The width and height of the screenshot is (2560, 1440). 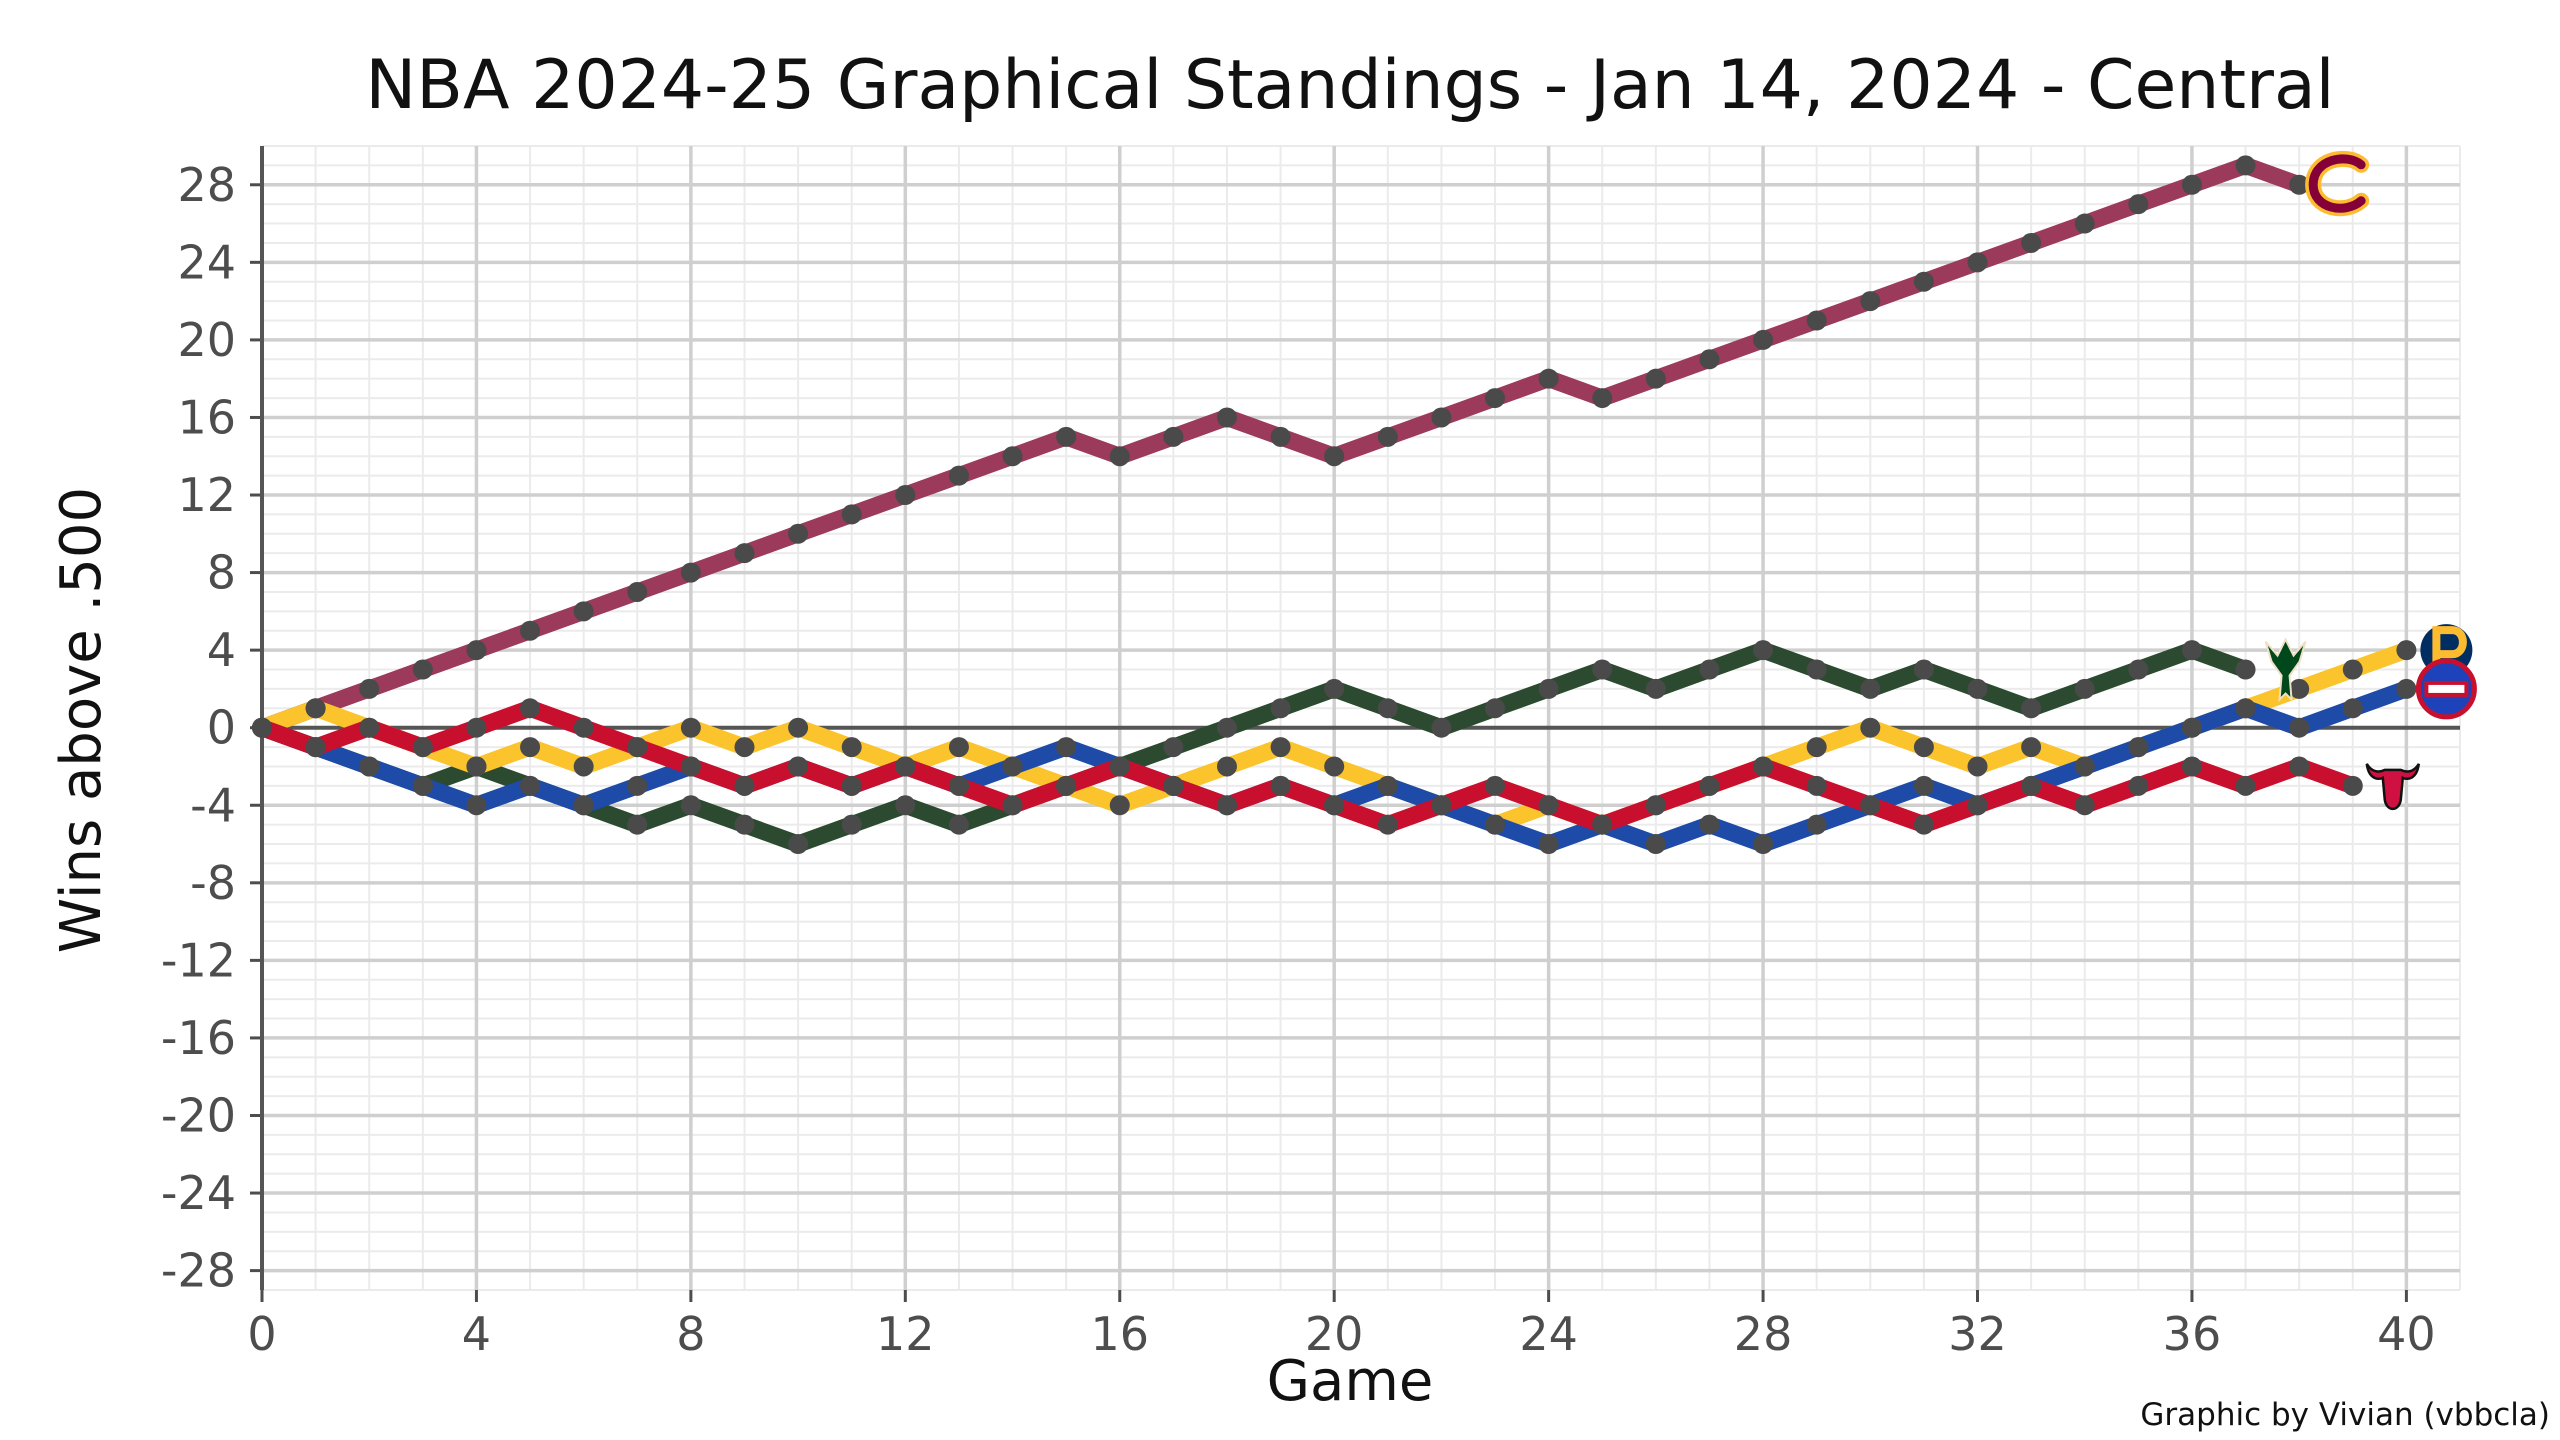 I want to click on x-tick-label: 20, so click(x=1334, y=1334).